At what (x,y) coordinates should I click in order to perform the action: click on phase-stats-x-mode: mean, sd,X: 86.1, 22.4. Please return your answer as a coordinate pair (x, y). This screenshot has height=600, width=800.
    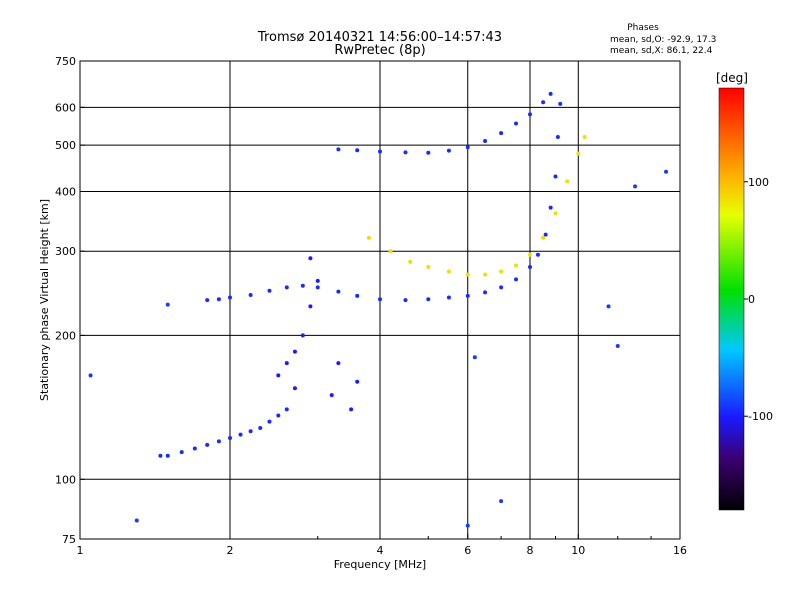
    Looking at the image, I should click on (661, 51).